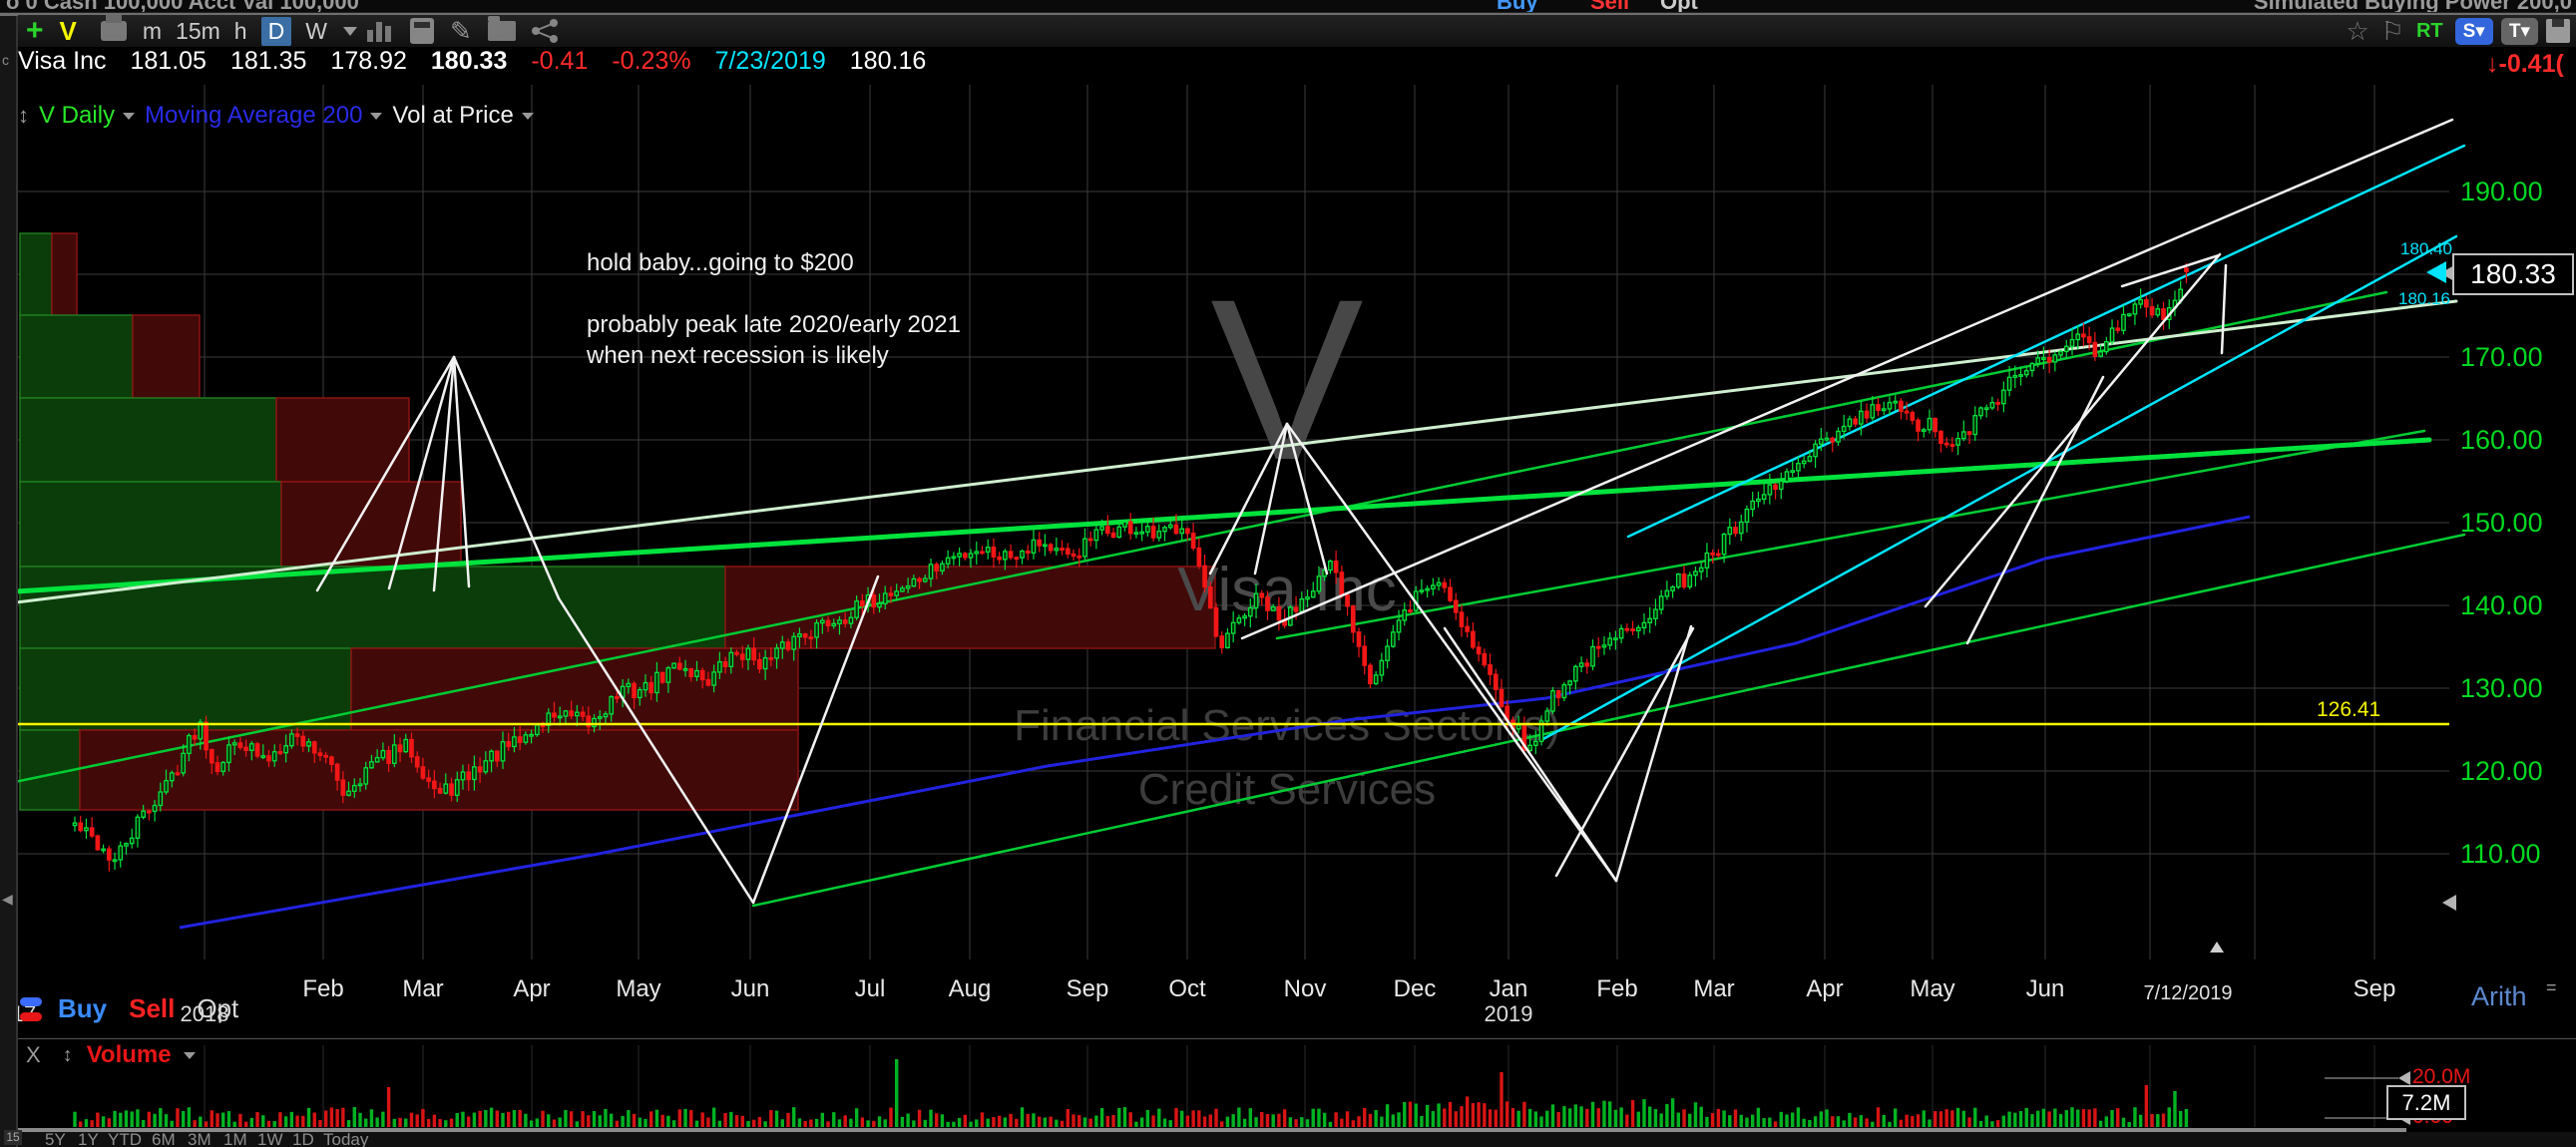  Describe the element at coordinates (77, 115) in the screenshot. I see `symbol-period-control: V Daily` at that location.